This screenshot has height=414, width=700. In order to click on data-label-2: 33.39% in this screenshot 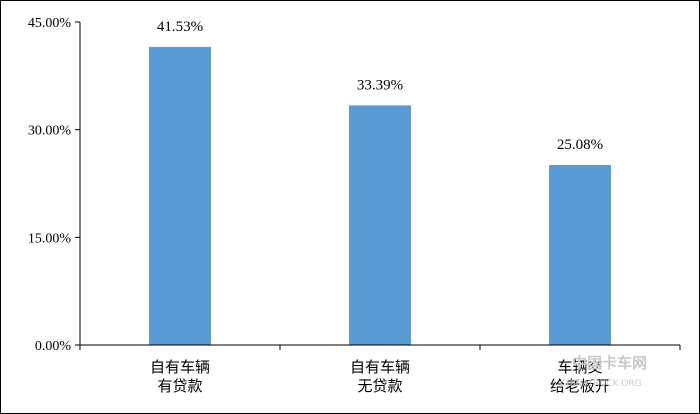, I will do `click(380, 85)`.